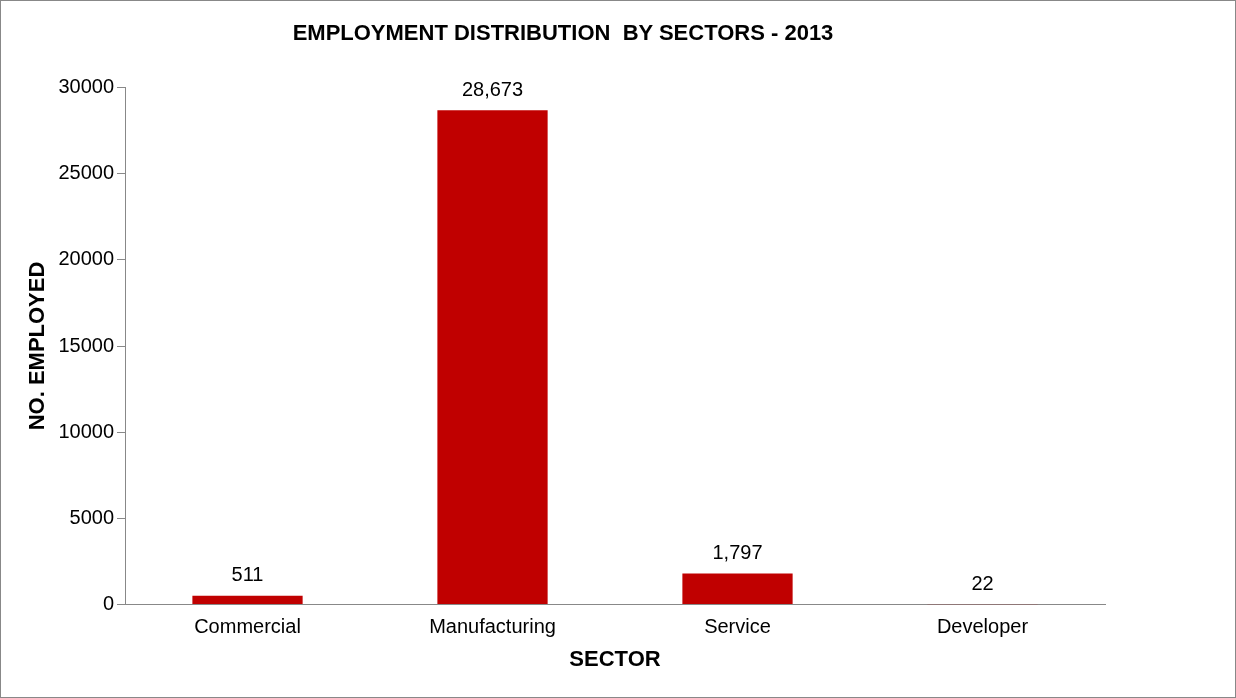  What do you see at coordinates (563, 33) in the screenshot?
I see `chart-title: EMPLOYMENT DISTRIBUTION BY SECTORS - 2013` at bounding box center [563, 33].